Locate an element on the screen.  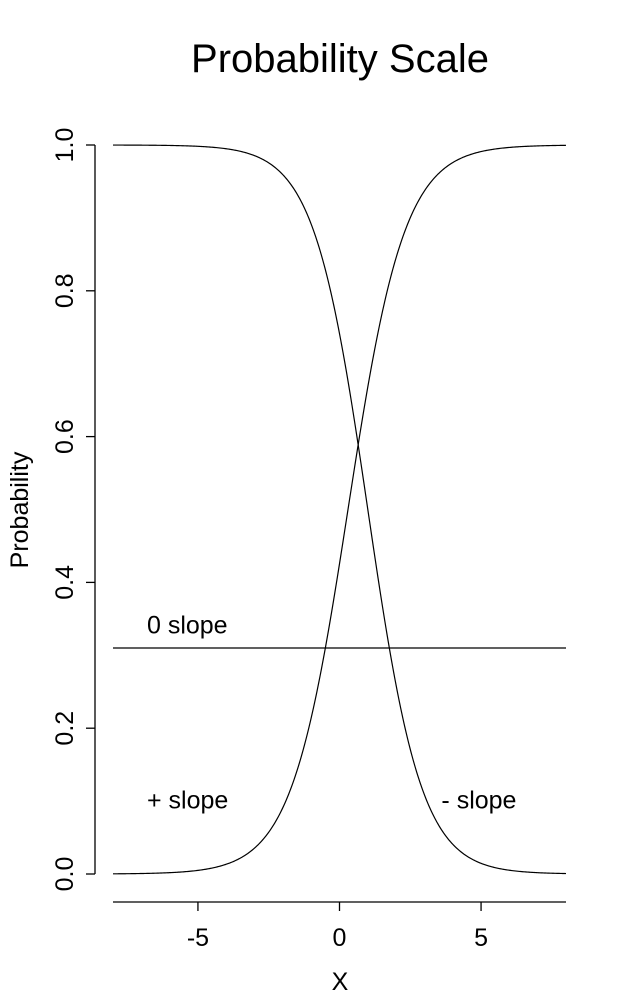
x-axis-label: X is located at coordinates (340, 982).